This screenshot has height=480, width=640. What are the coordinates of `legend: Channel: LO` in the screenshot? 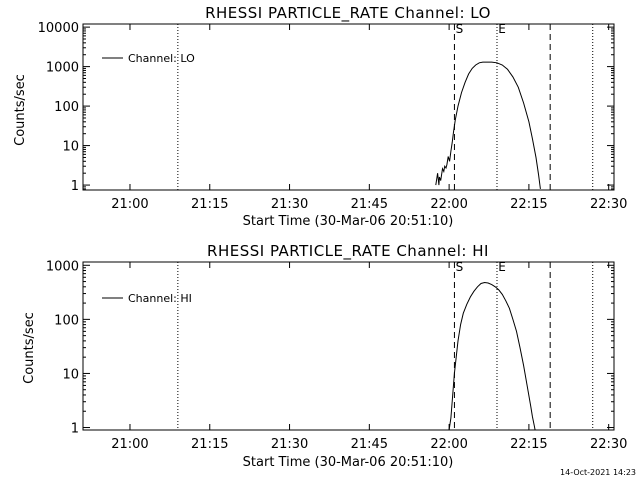 It's located at (148, 58).